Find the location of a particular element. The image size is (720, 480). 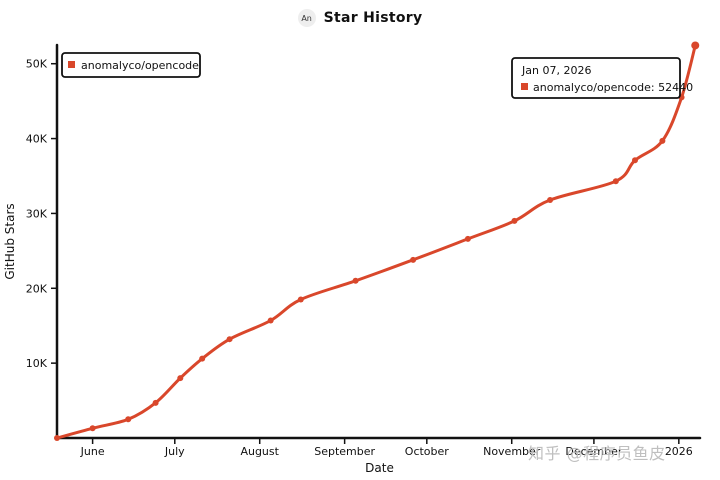

y-tick-label: 20K is located at coordinates (37, 288).